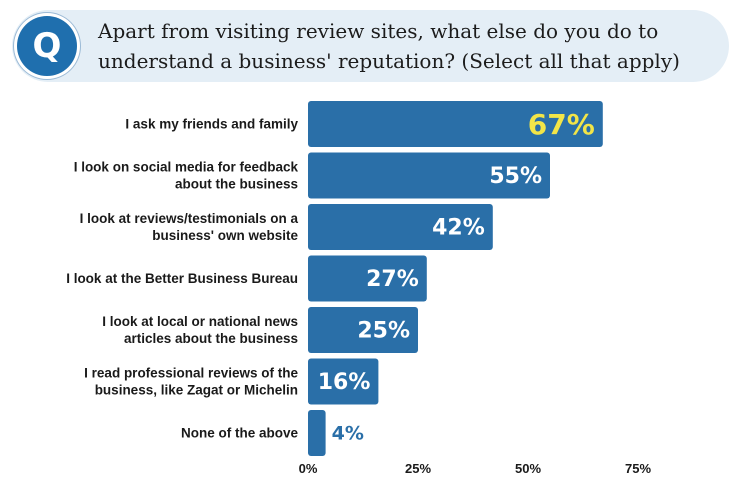  What do you see at coordinates (200, 321) in the screenshot?
I see `category-label-4-line-0: I look at local or national news` at bounding box center [200, 321].